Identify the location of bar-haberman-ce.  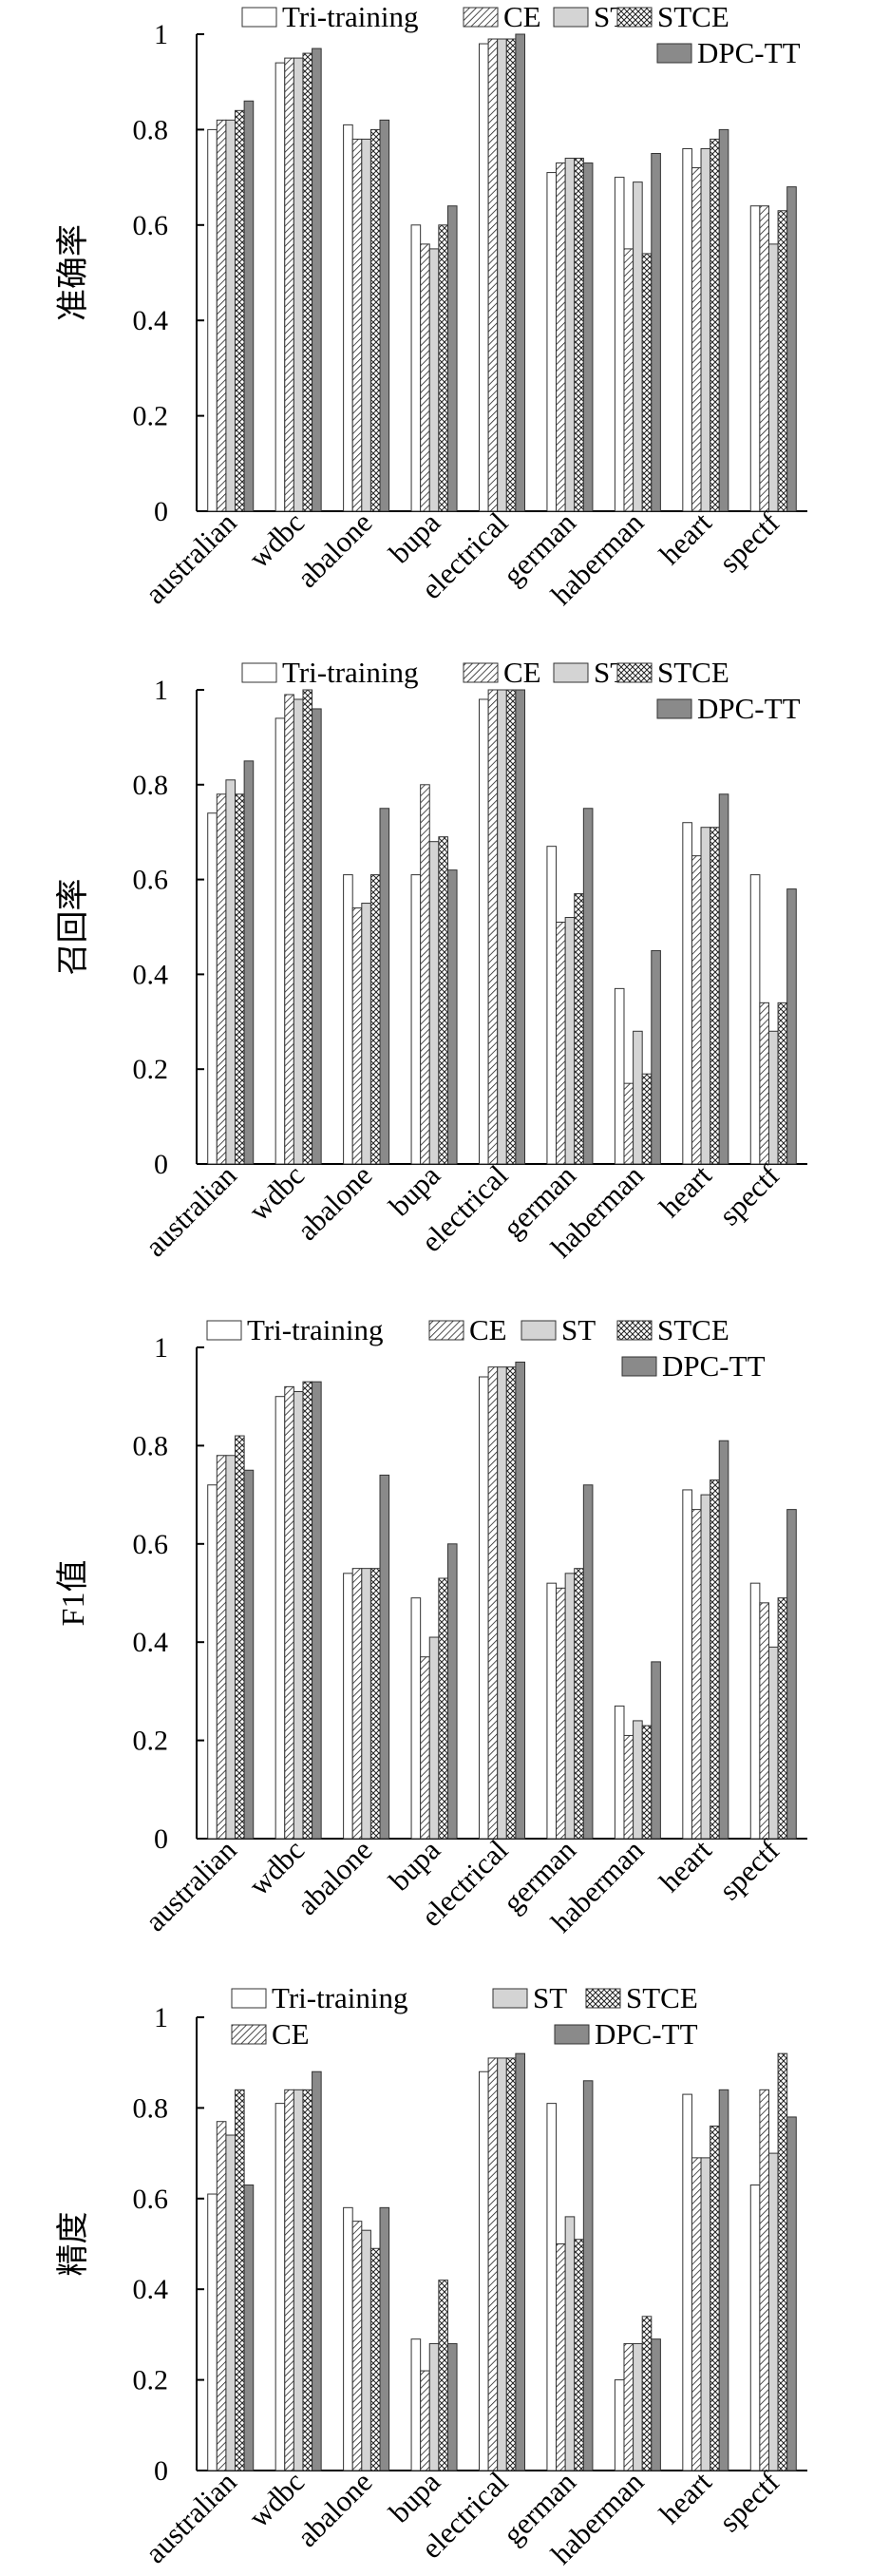
(629, 2406).